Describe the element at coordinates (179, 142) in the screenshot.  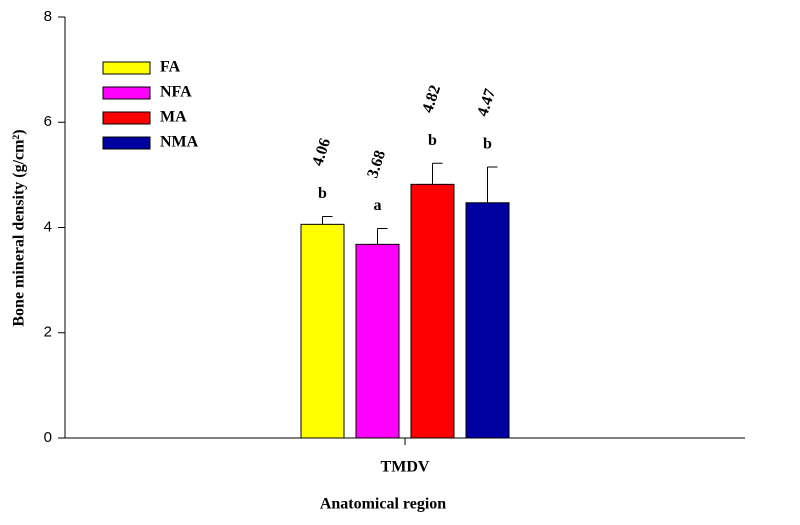
I see `legend-label: NMA` at that location.